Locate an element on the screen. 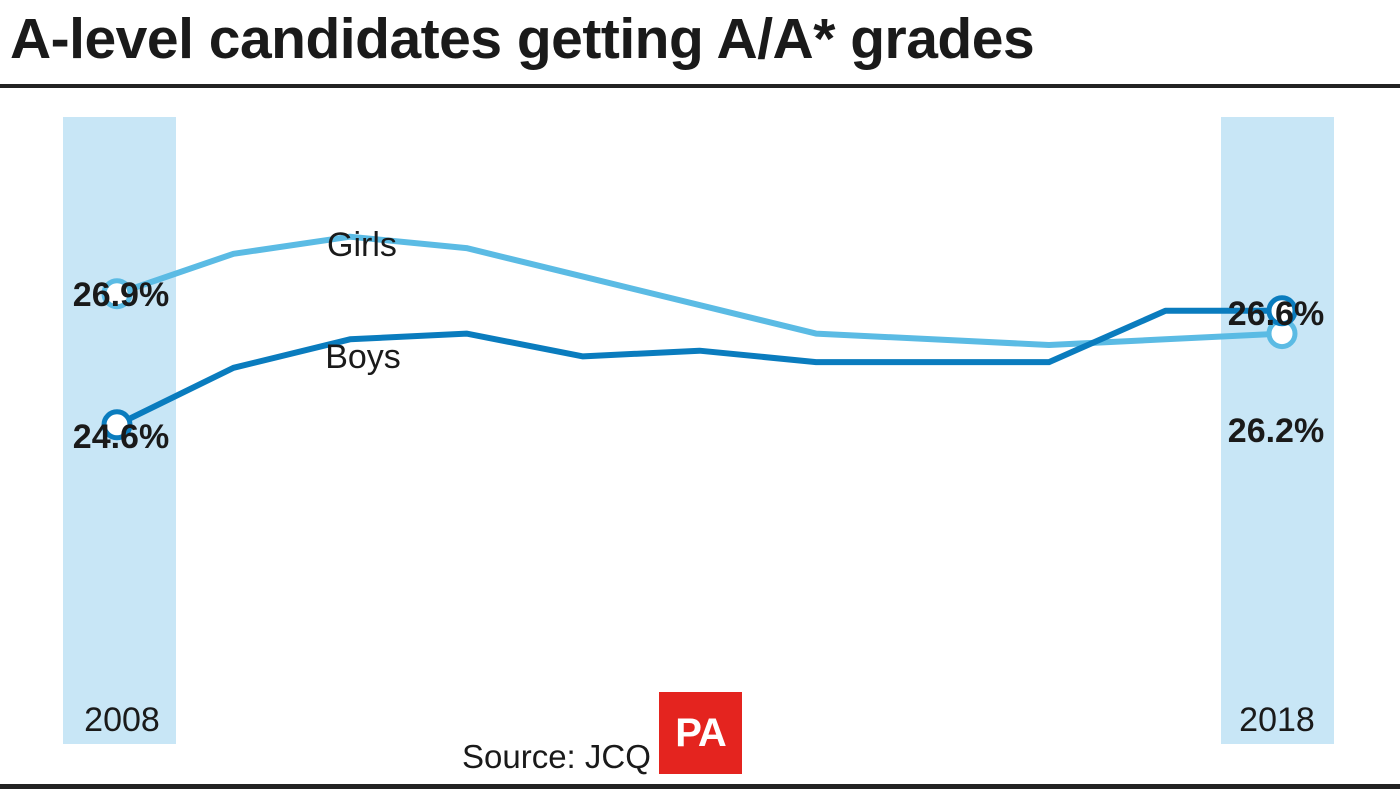  data-label-girls-first: 26.9% is located at coordinates (121, 295).